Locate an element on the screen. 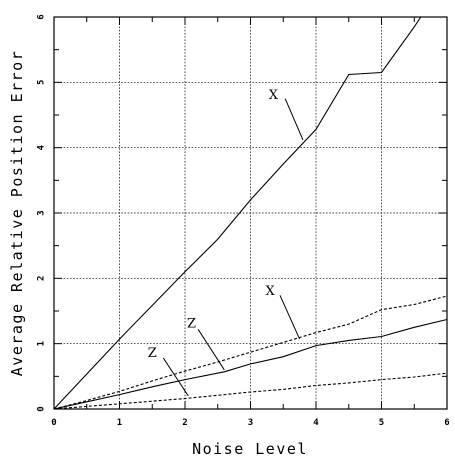  x-tick-label: 0 is located at coordinates (53, 423).